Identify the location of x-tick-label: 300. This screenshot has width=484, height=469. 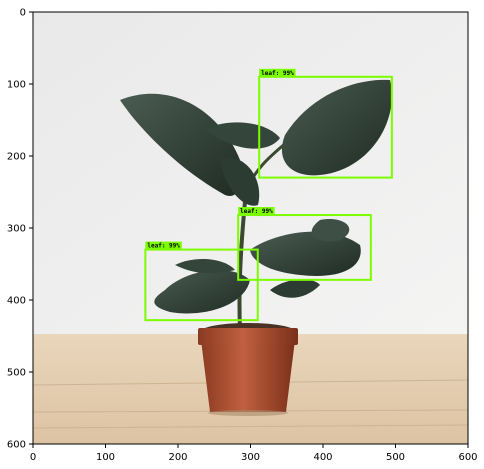
(250, 457).